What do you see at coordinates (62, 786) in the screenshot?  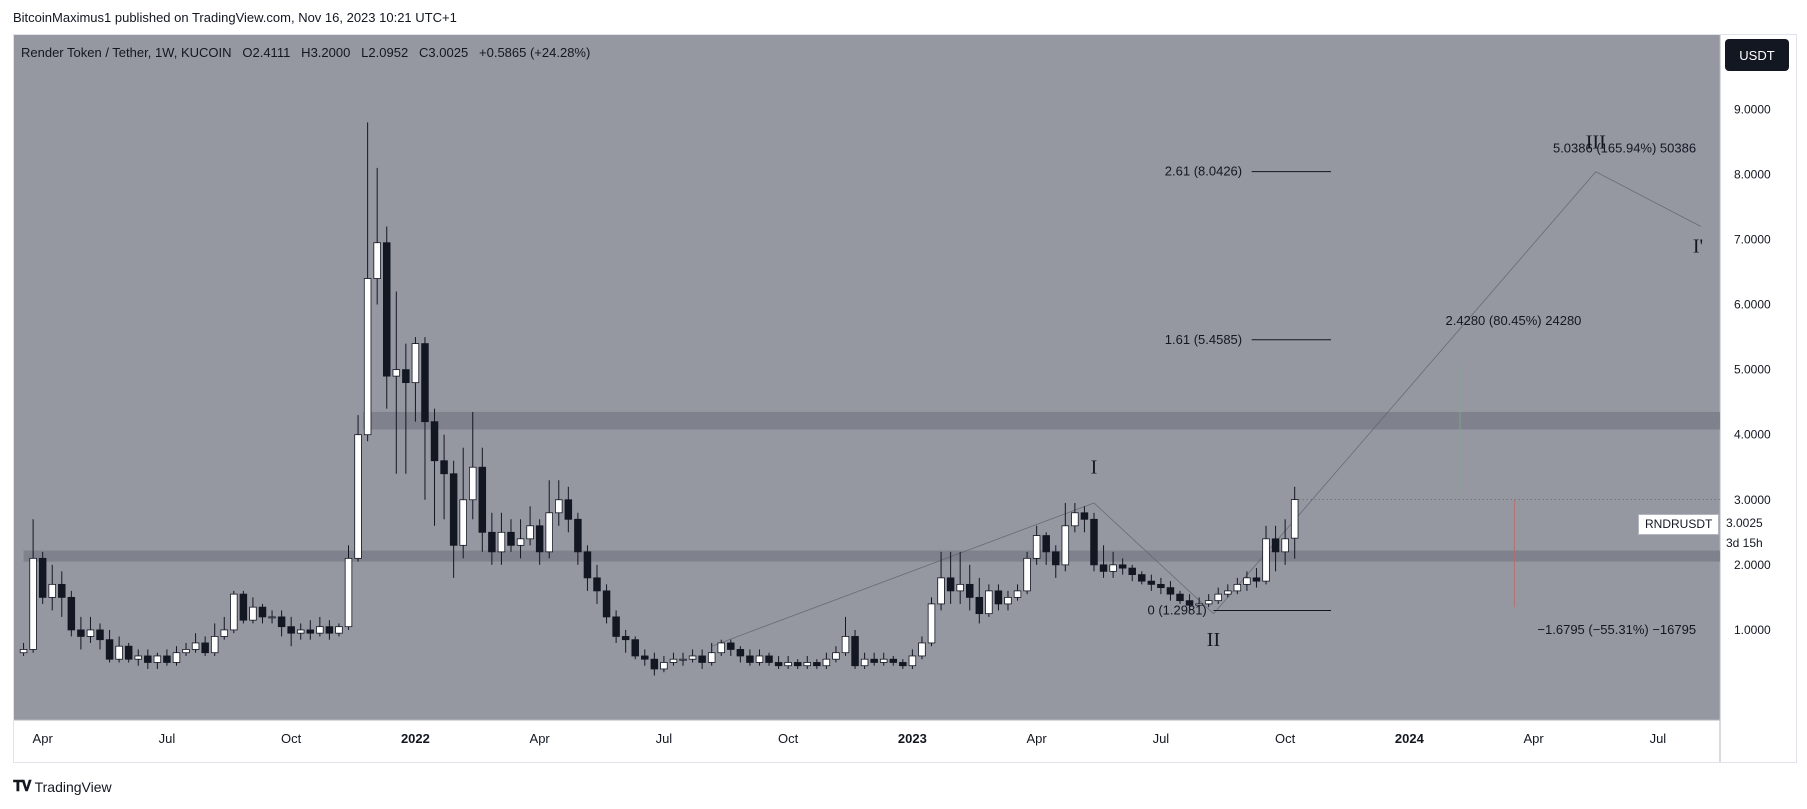 I see `footer-brand: 𝐓𝐕 TradingView` at bounding box center [62, 786].